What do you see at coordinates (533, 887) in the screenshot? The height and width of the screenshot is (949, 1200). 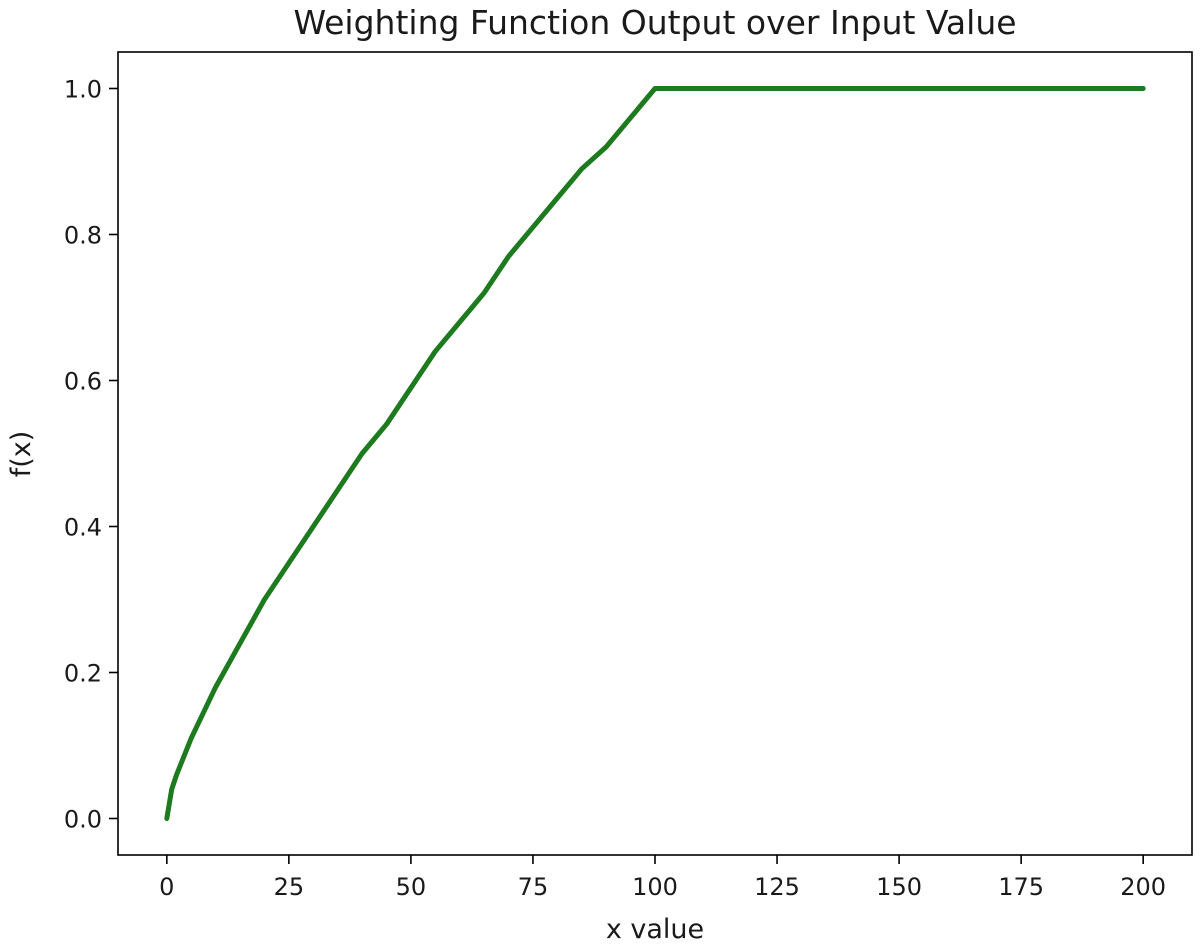 I see `x-tick-label: 75` at bounding box center [533, 887].